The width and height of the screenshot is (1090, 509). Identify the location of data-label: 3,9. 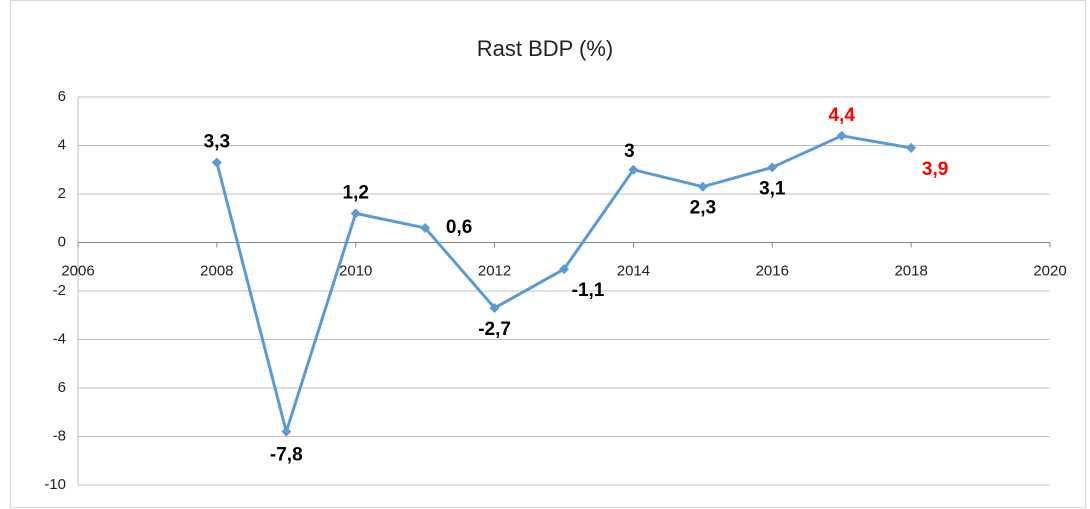
(935, 169).